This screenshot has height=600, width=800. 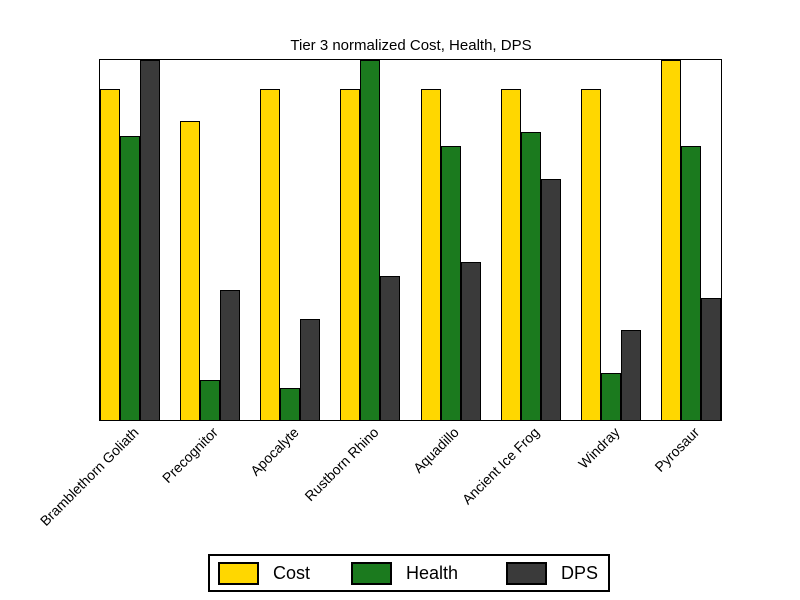 What do you see at coordinates (511, 254) in the screenshot?
I see `bar-cost-ancient-ice-frog` at bounding box center [511, 254].